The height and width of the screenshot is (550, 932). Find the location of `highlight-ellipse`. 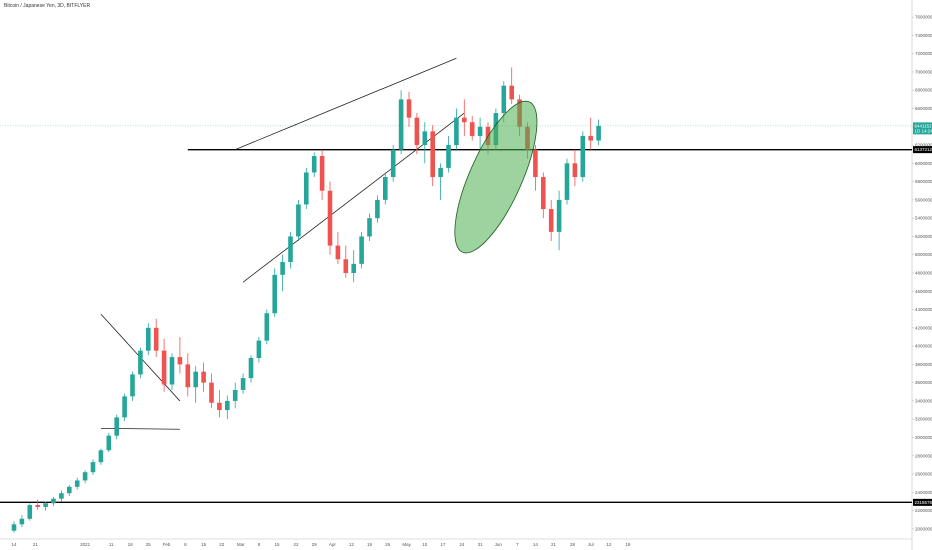

highlight-ellipse is located at coordinates (496, 177).